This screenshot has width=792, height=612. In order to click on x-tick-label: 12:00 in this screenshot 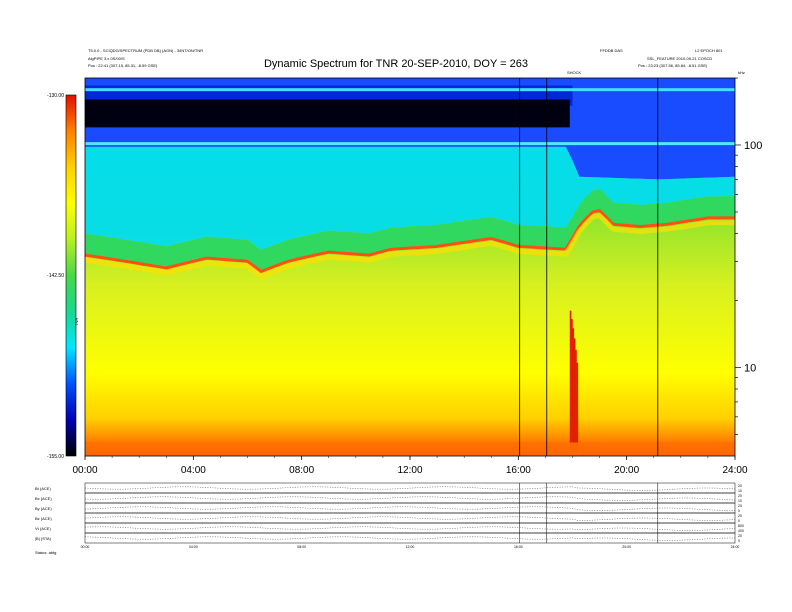, I will do `click(409, 470)`.